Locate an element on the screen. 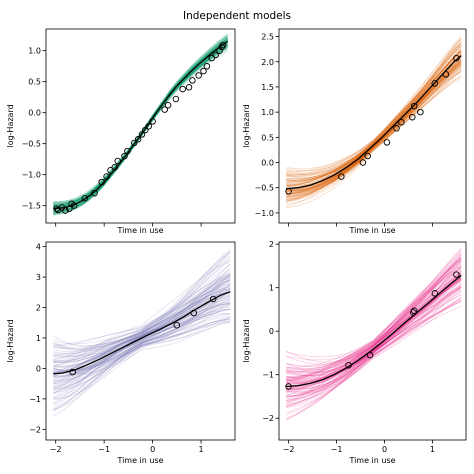 This screenshot has height=474, width=474. y-tick-label: 2 is located at coordinates (271, 244).